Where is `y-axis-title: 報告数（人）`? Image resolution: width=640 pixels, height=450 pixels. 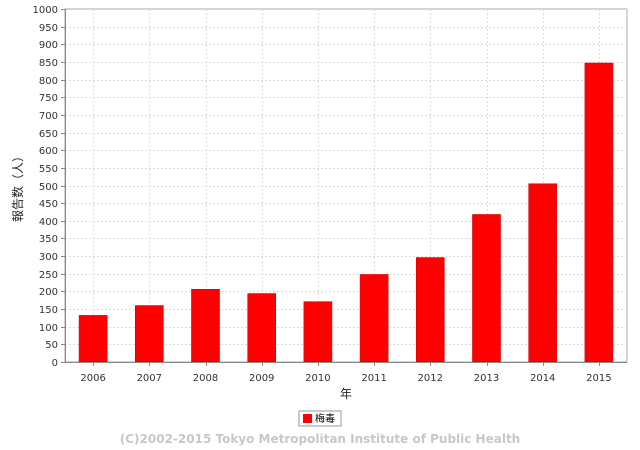 y-axis-title: 報告数（人） is located at coordinates (17, 186).